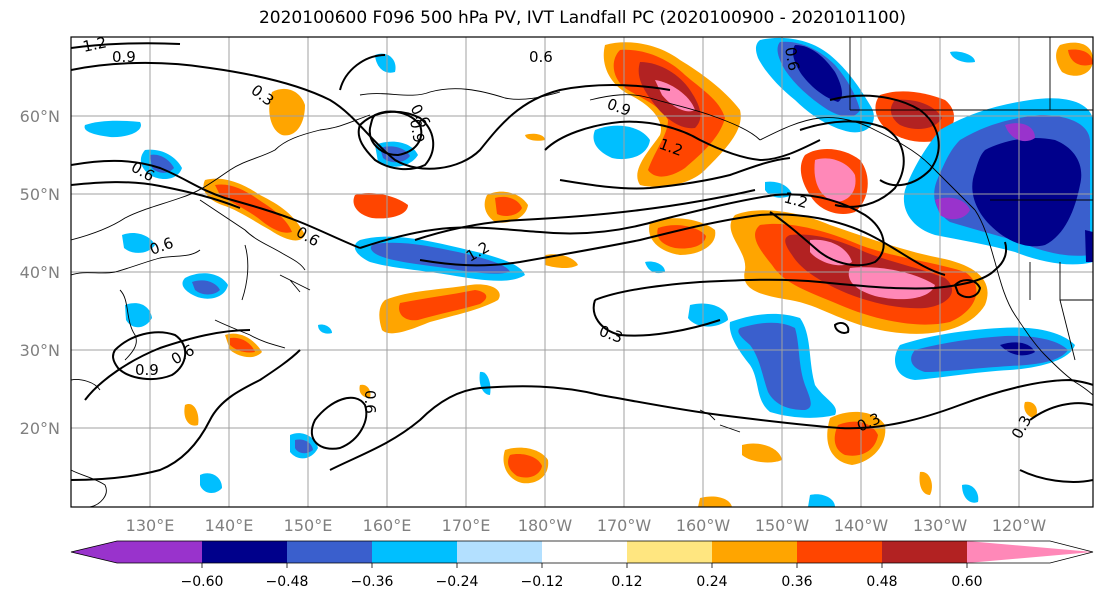  What do you see at coordinates (626, 582) in the screenshot?
I see `colorbar-tick-label: 0.12` at bounding box center [626, 582].